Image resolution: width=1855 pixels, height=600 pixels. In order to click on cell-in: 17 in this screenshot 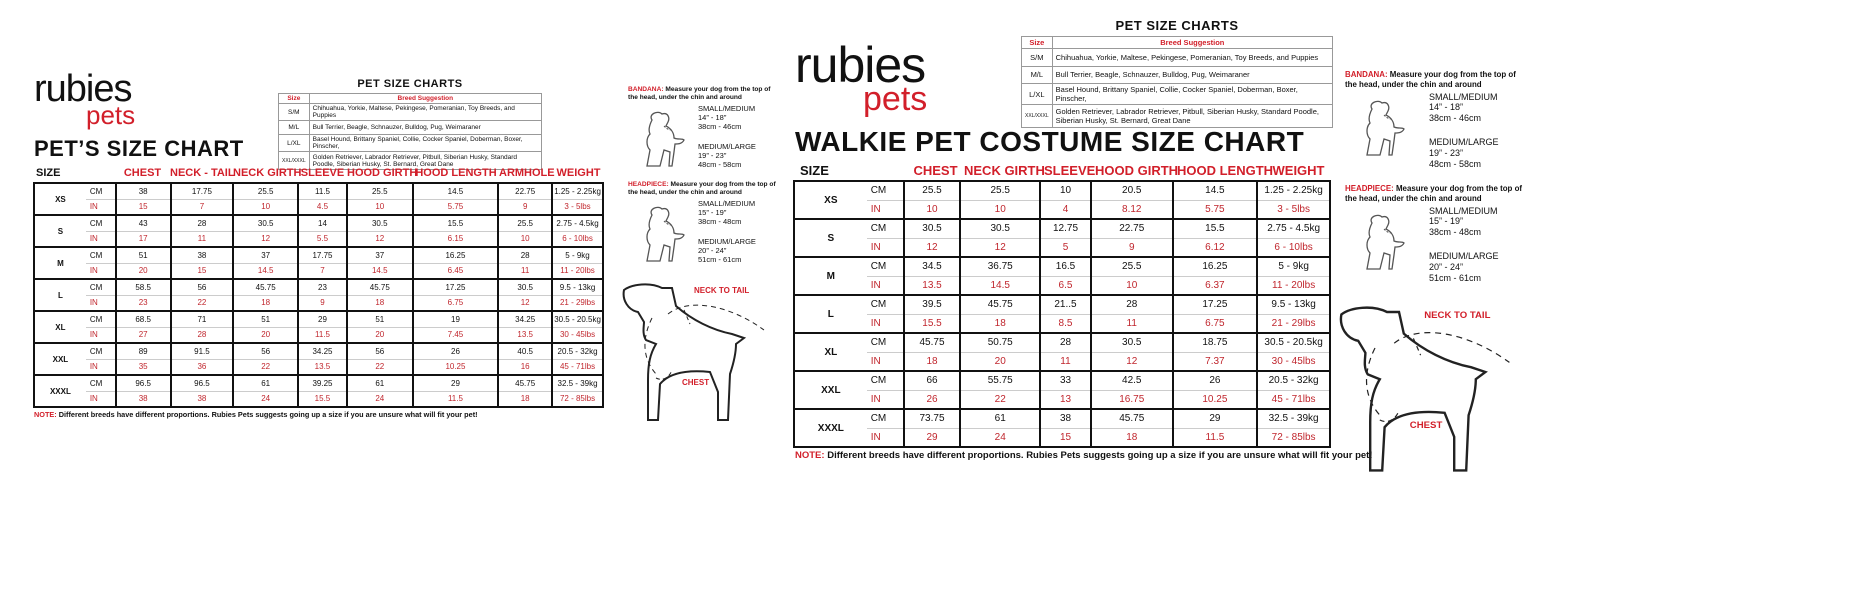, I will do `click(142, 238)`.